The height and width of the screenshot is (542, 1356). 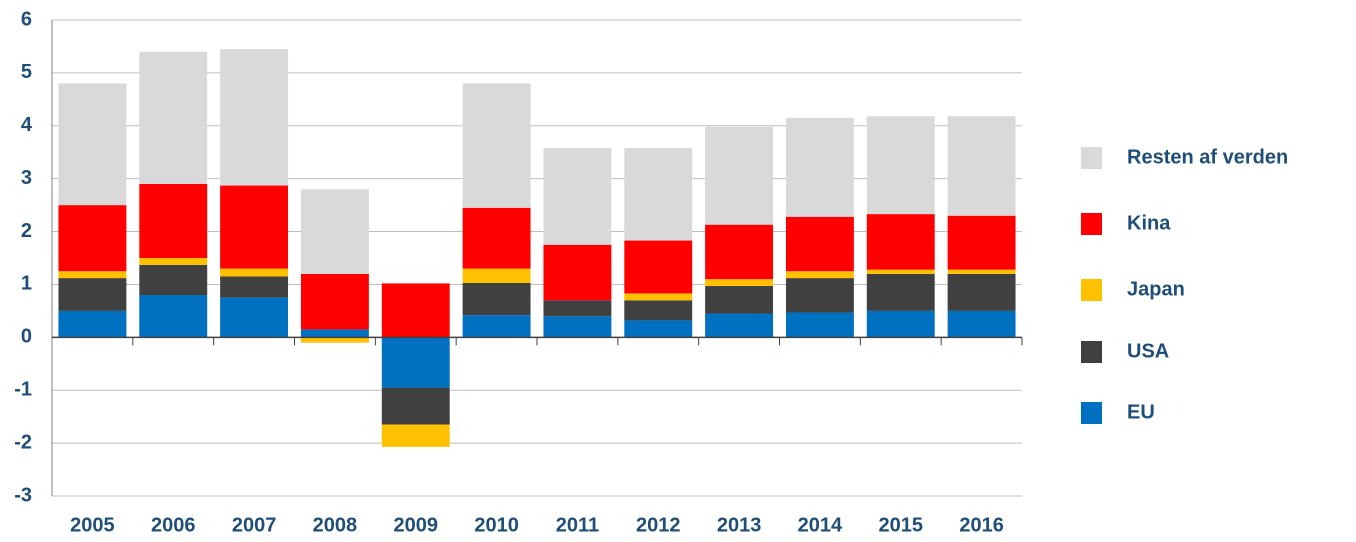 What do you see at coordinates (1156, 289) in the screenshot?
I see `legend-label: Japan` at bounding box center [1156, 289].